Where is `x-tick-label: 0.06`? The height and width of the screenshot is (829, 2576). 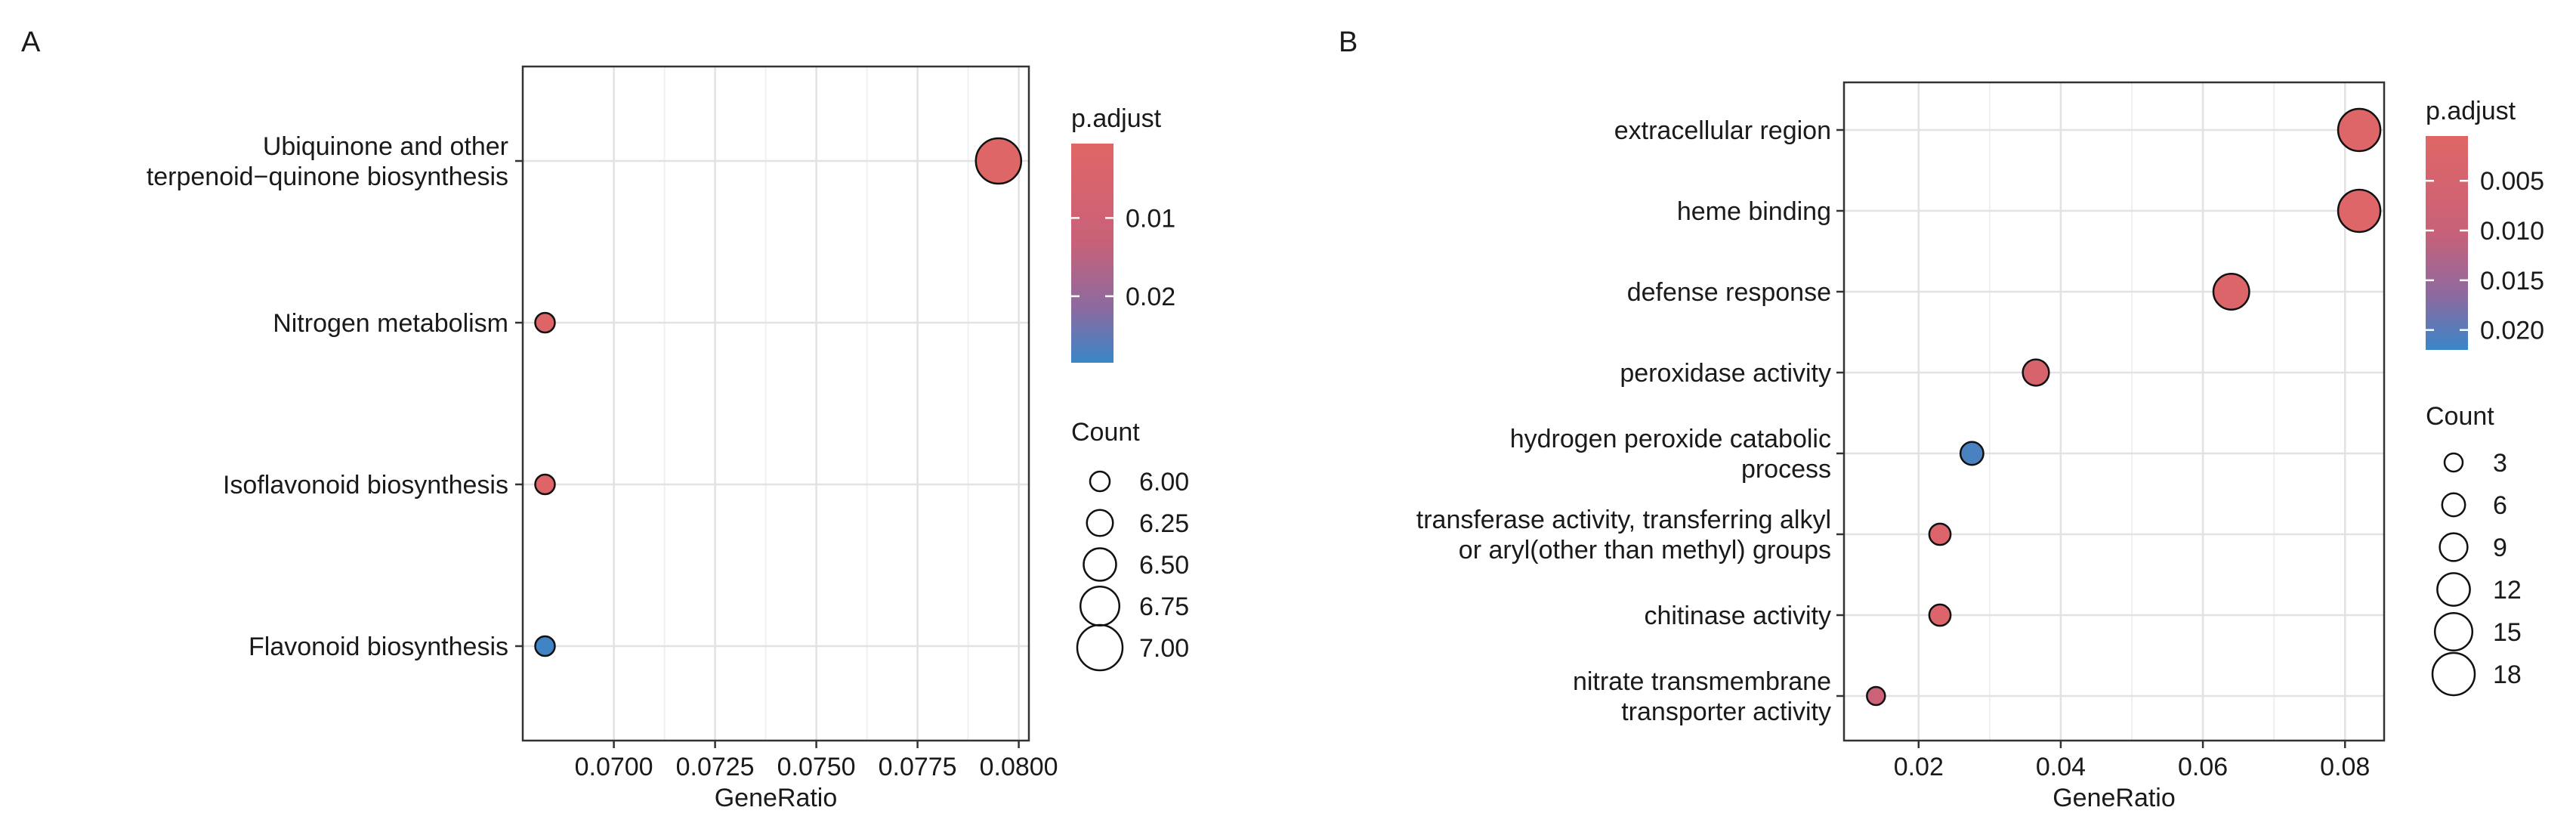 x-tick-label: 0.06 is located at coordinates (2203, 767).